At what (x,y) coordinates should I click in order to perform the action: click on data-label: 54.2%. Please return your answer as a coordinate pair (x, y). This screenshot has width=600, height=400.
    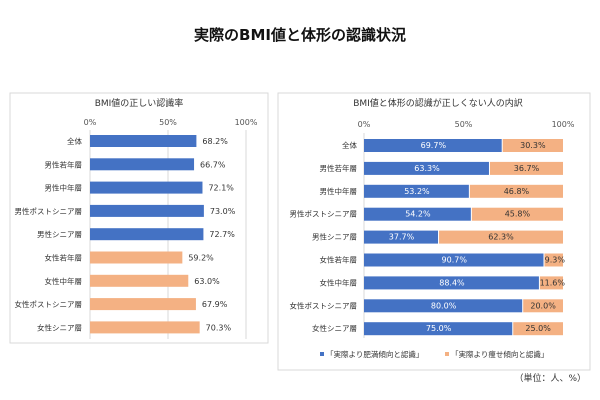
    Looking at the image, I should click on (418, 214).